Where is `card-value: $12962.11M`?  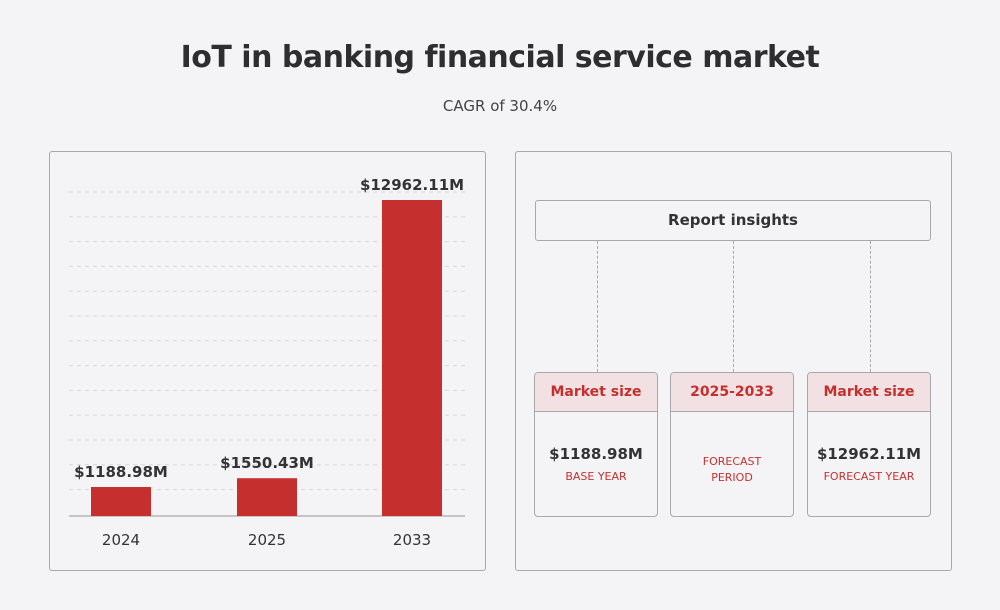
card-value: $12962.11M is located at coordinates (869, 454).